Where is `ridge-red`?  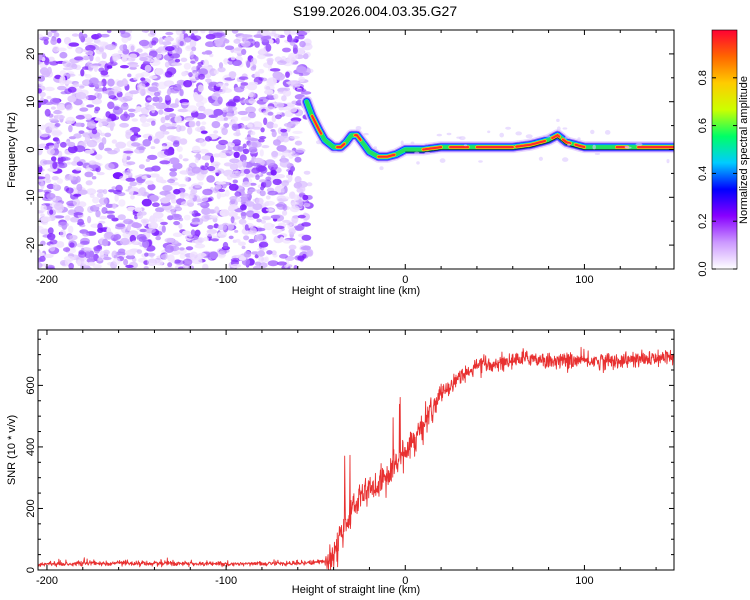
ridge-red is located at coordinates (432, 148).